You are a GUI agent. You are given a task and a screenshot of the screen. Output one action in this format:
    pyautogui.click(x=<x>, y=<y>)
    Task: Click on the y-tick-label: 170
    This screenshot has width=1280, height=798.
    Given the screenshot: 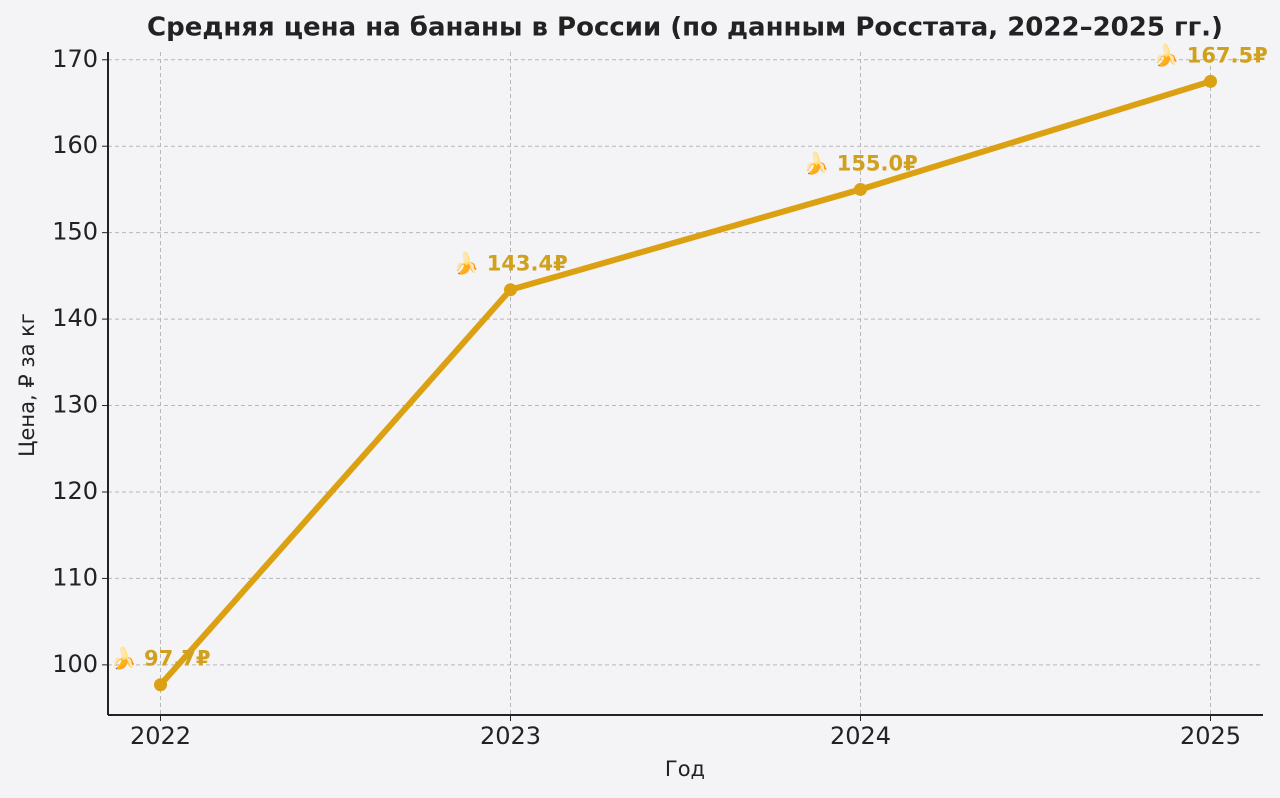 What is the action you would take?
    pyautogui.click(x=75, y=59)
    